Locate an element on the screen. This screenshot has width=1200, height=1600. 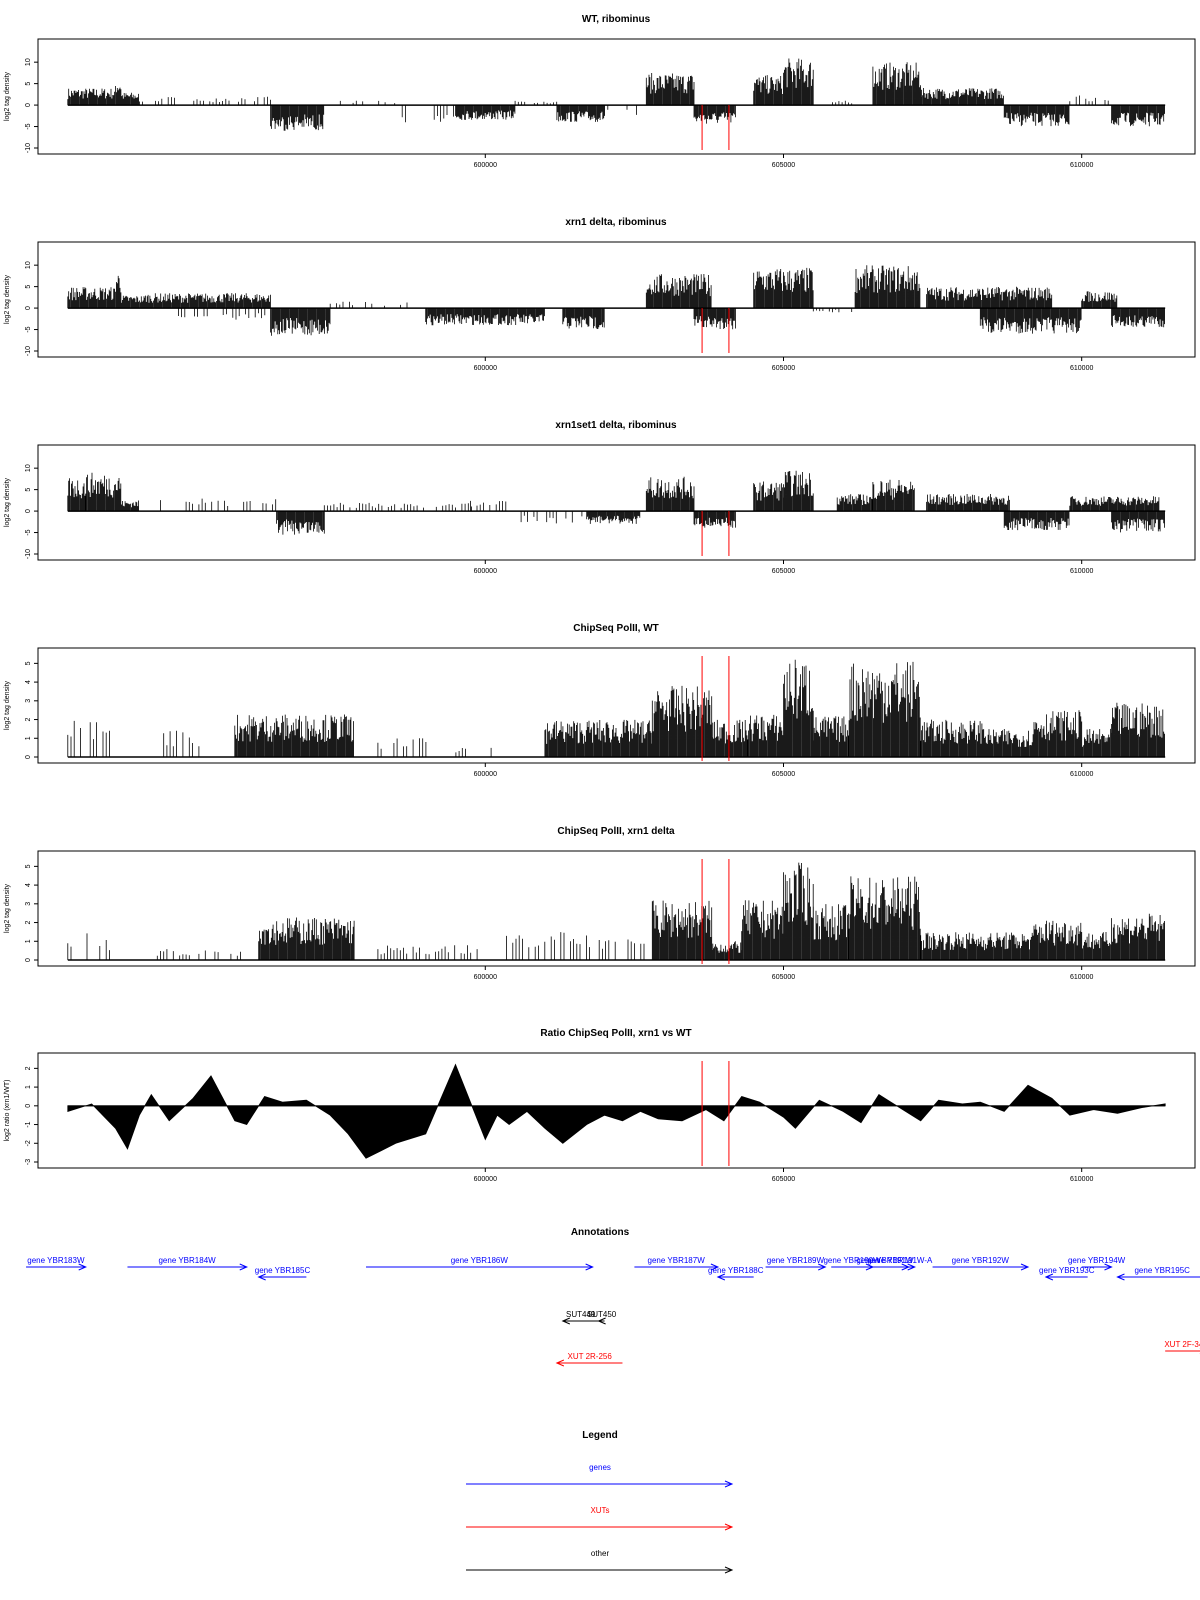
gene-annotation: gene YBR187W is located at coordinates (677, 1263).